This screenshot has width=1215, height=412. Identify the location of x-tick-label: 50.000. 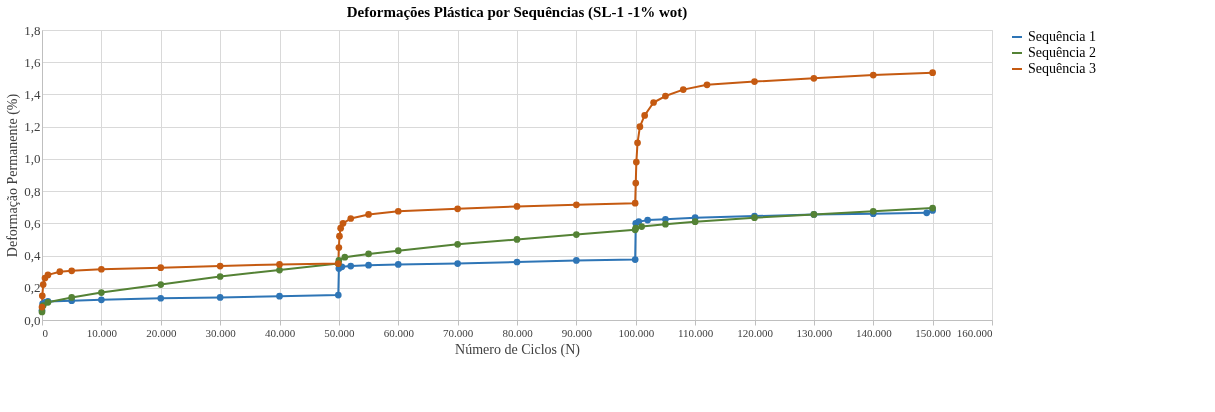
(339, 332).